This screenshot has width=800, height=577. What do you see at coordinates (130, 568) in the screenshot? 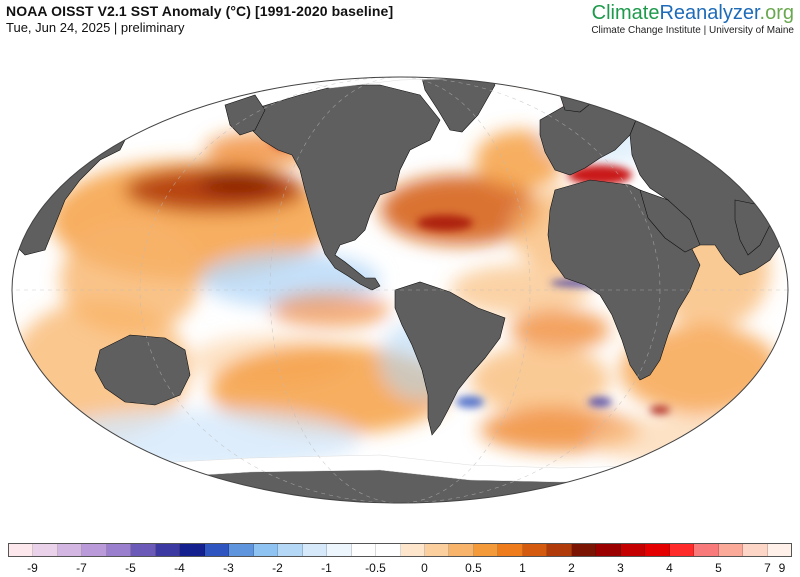
I see `legend-tick-label: -5` at bounding box center [130, 568].